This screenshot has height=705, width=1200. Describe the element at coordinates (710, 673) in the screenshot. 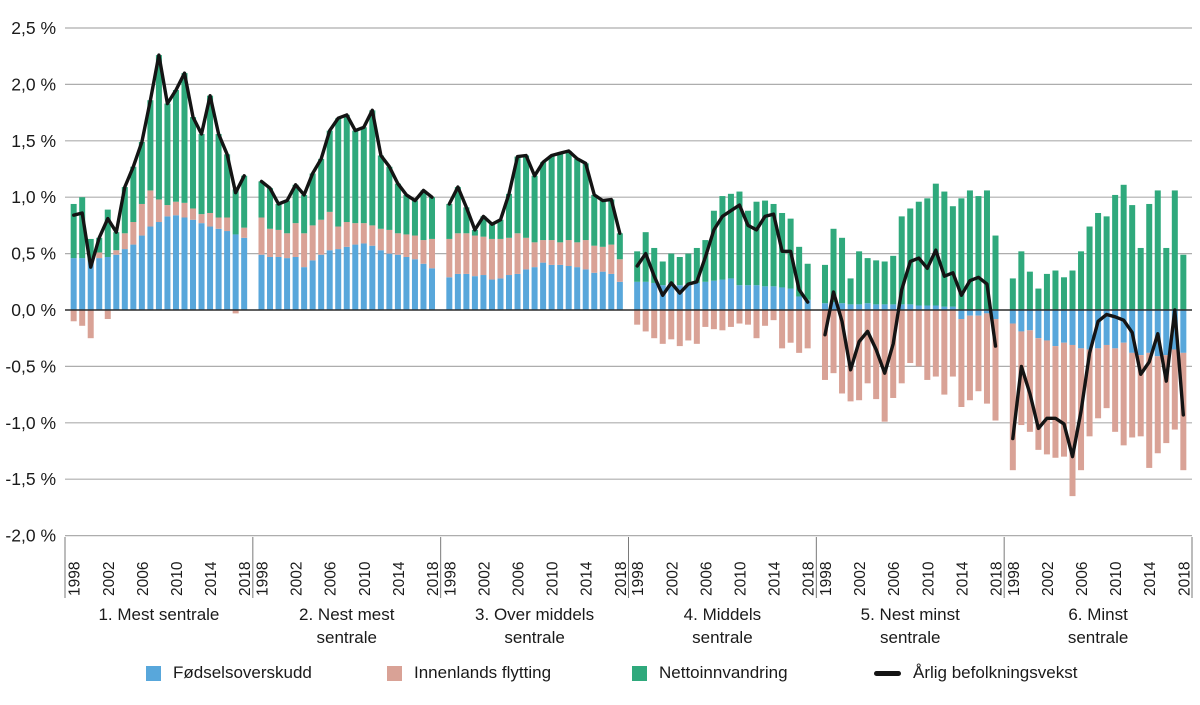

I see `legend-item-nettoinnvandring: Nettoinnvandring` at that location.